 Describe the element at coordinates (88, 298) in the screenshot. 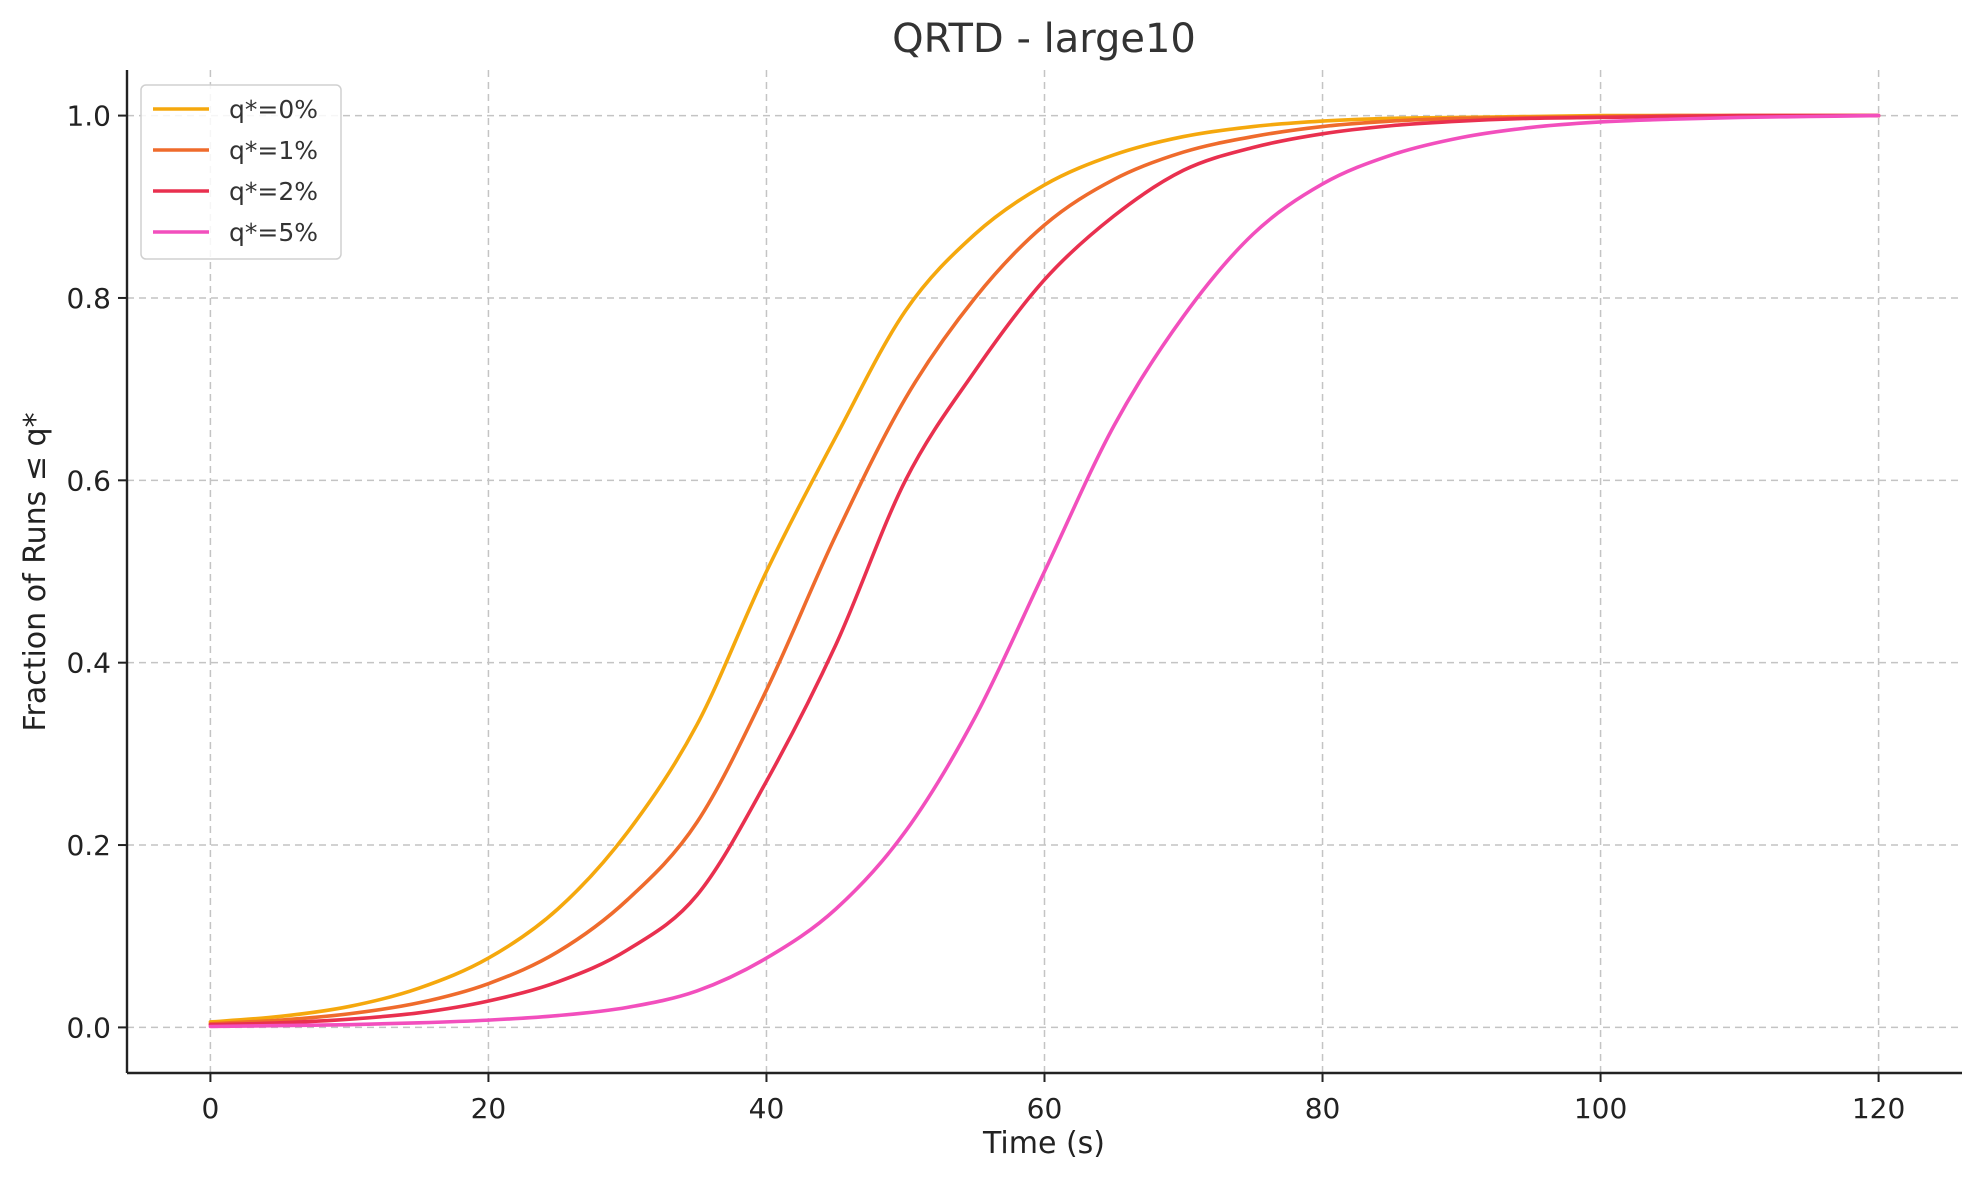

I see `y-tick-label: 0.8` at that location.